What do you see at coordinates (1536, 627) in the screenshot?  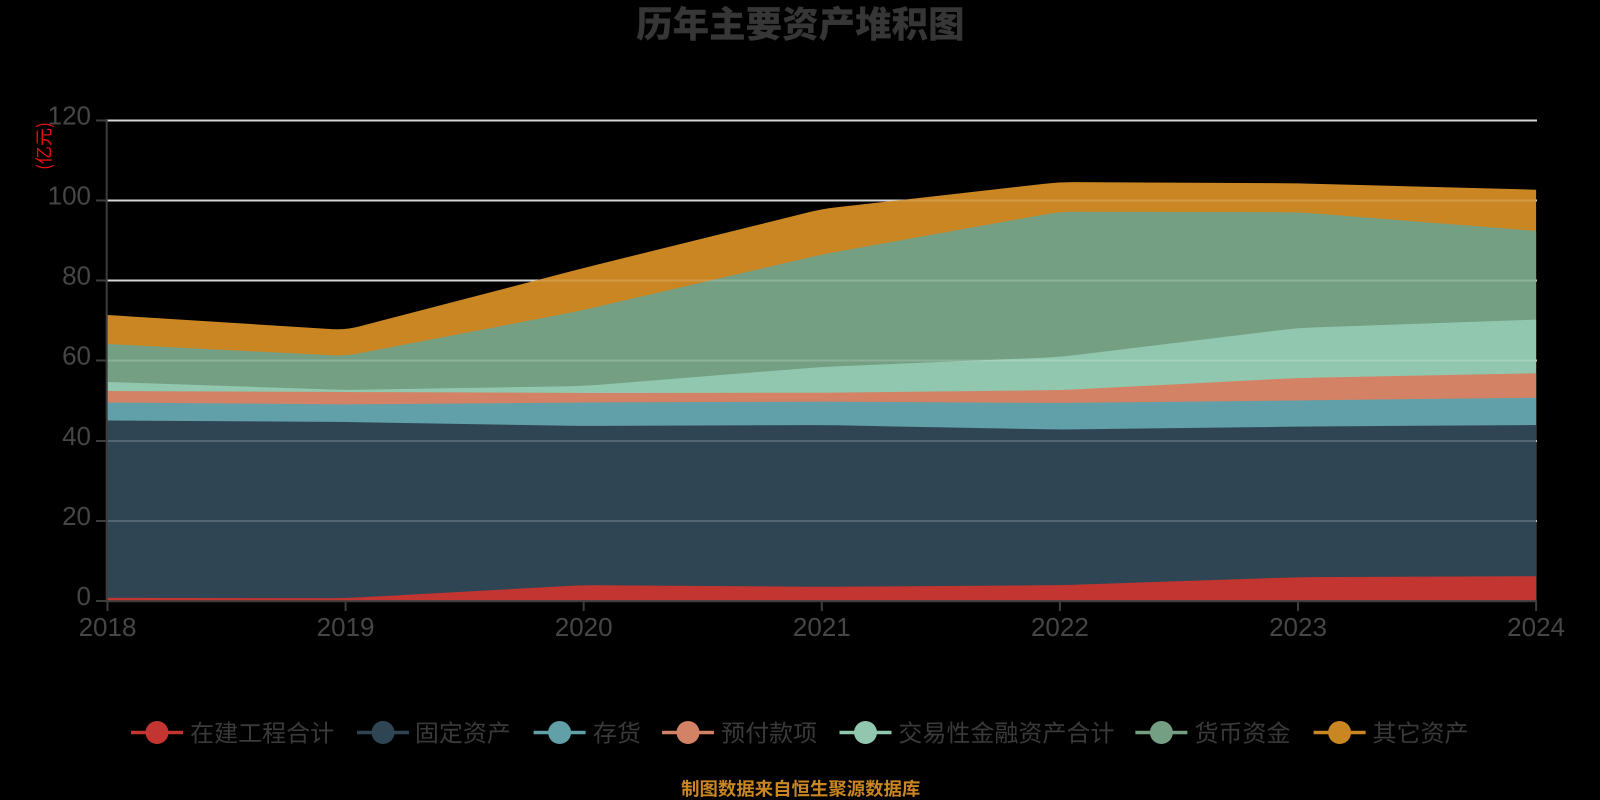 I see `svg-text: 2024` at bounding box center [1536, 627].